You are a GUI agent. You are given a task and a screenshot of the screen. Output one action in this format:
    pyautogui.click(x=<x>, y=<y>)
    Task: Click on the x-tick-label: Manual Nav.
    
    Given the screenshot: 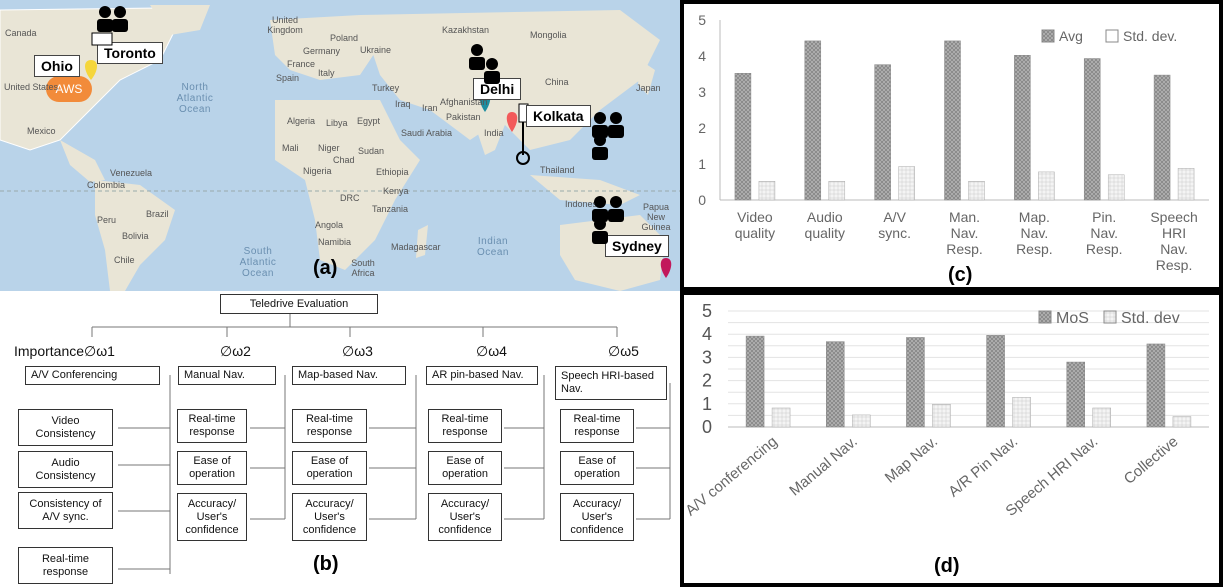 What is the action you would take?
    pyautogui.click(x=823, y=466)
    